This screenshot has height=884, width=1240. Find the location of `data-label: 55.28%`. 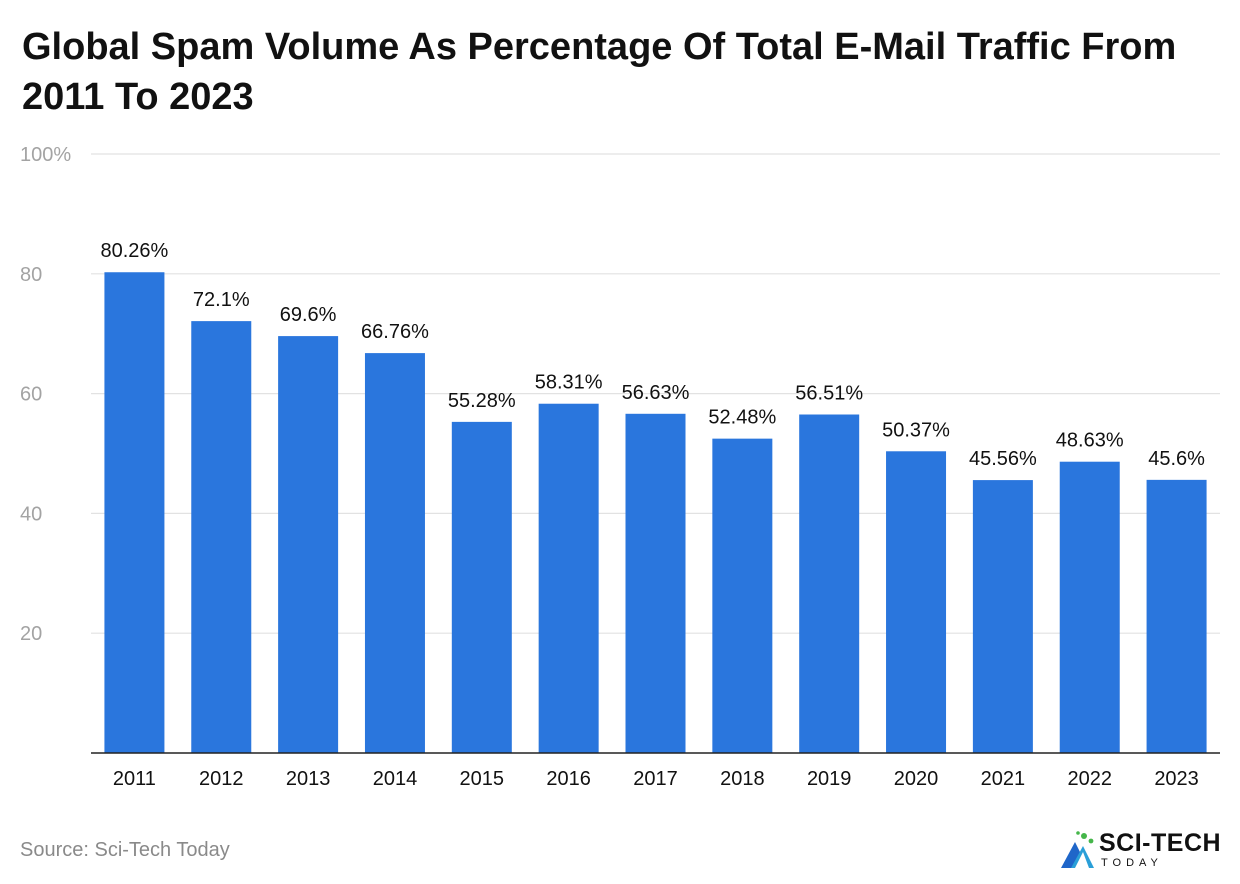

data-label: 55.28% is located at coordinates (482, 401).